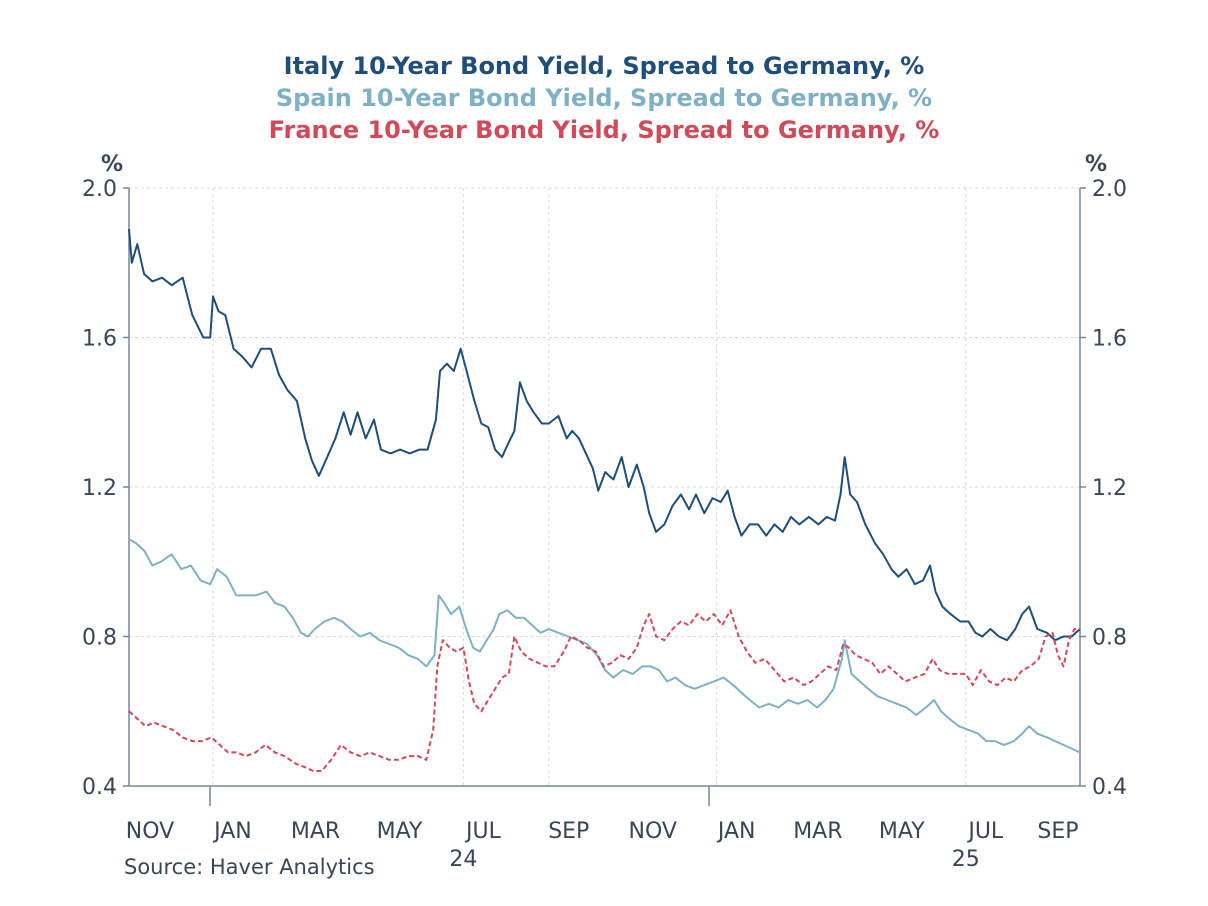 This screenshot has height=906, width=1208. What do you see at coordinates (1109, 189) in the screenshot?
I see `y-tick-label-right: 2.0` at bounding box center [1109, 189].